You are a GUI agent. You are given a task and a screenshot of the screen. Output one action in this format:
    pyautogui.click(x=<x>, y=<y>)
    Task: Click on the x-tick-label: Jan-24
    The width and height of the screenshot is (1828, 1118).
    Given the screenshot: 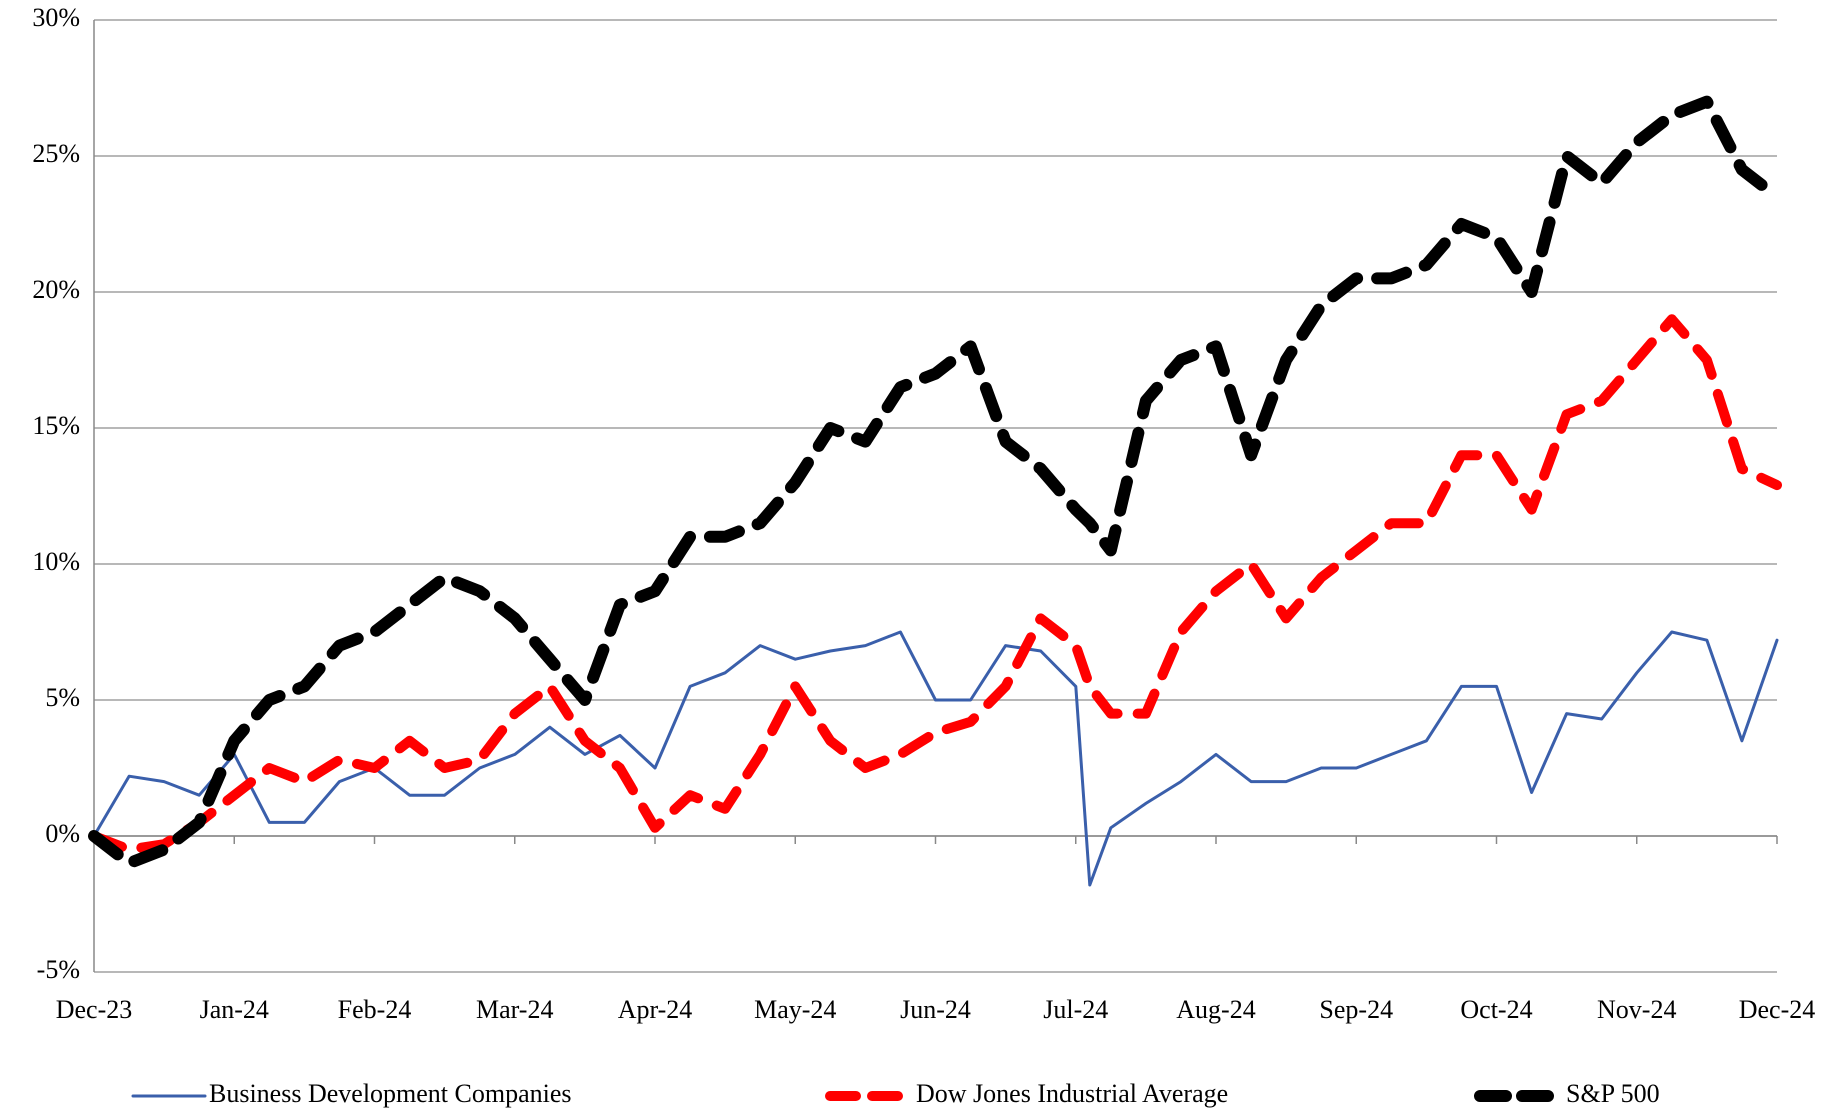 What is the action you would take?
    pyautogui.click(x=234, y=1009)
    